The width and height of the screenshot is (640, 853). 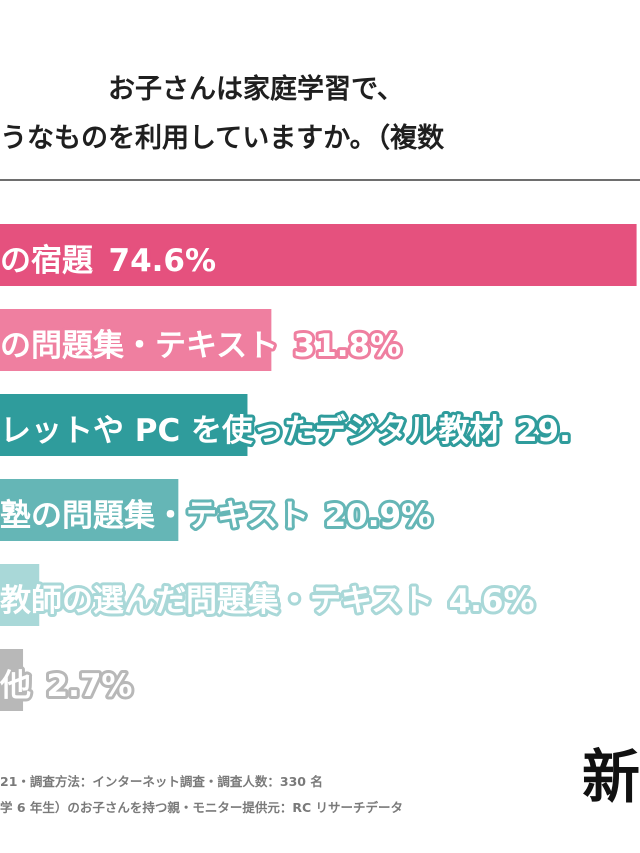 I want to click on bar-label-2: レットや PC を使ったデジタル教材 29., so click(x=285, y=431).